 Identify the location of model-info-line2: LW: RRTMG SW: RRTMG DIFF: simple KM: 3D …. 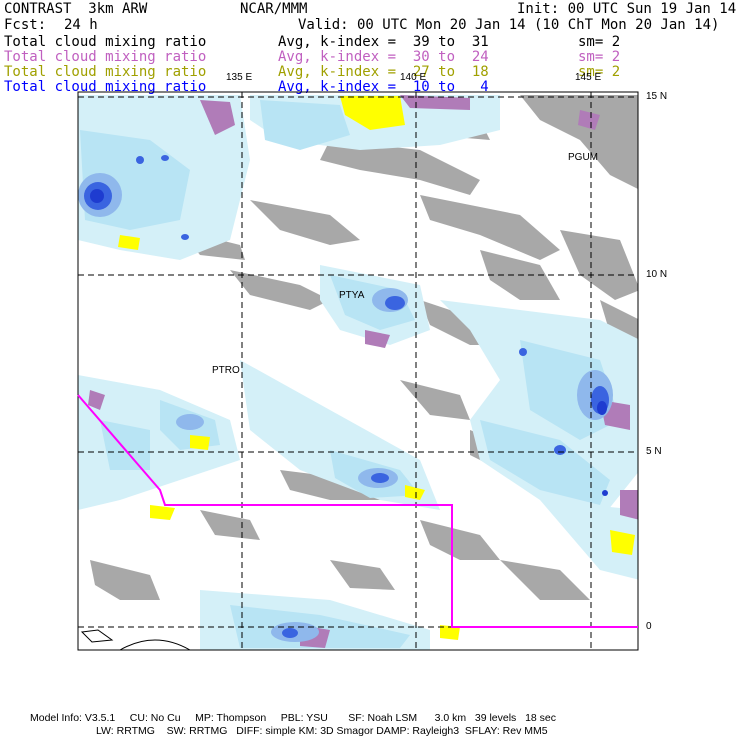
(322, 731).